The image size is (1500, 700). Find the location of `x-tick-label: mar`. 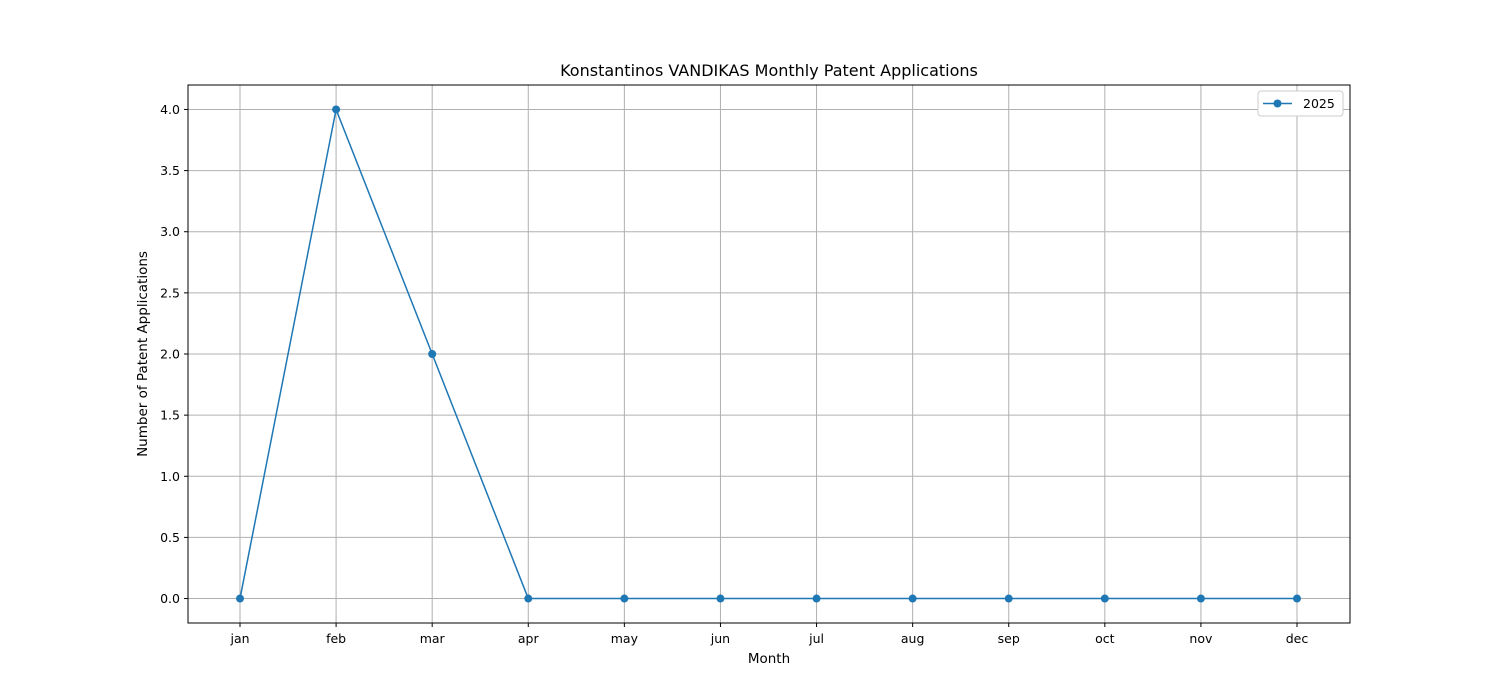

x-tick-label: mar is located at coordinates (433, 638).